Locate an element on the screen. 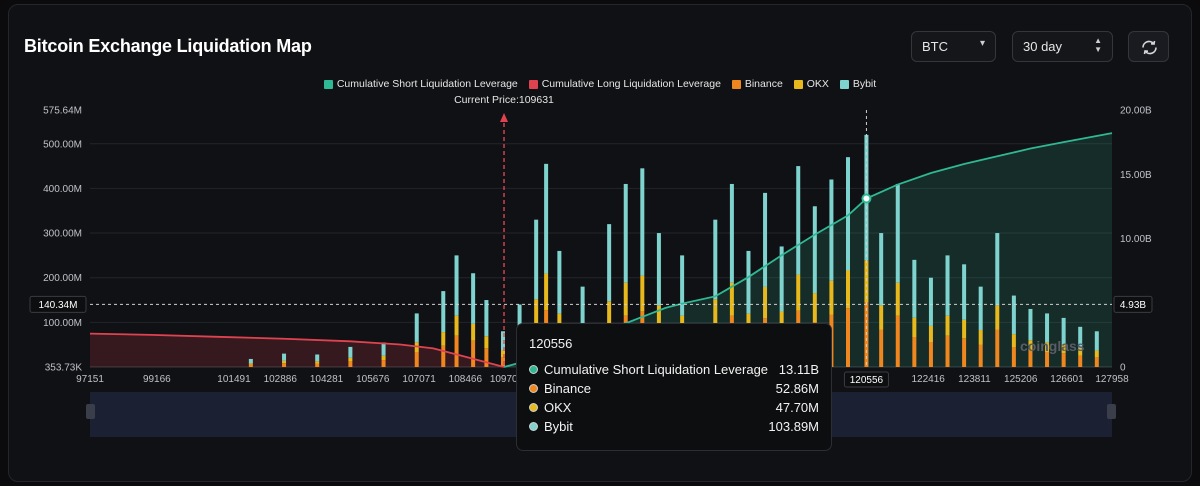  y-left-tick-label: 200.00M is located at coordinates (62, 278).